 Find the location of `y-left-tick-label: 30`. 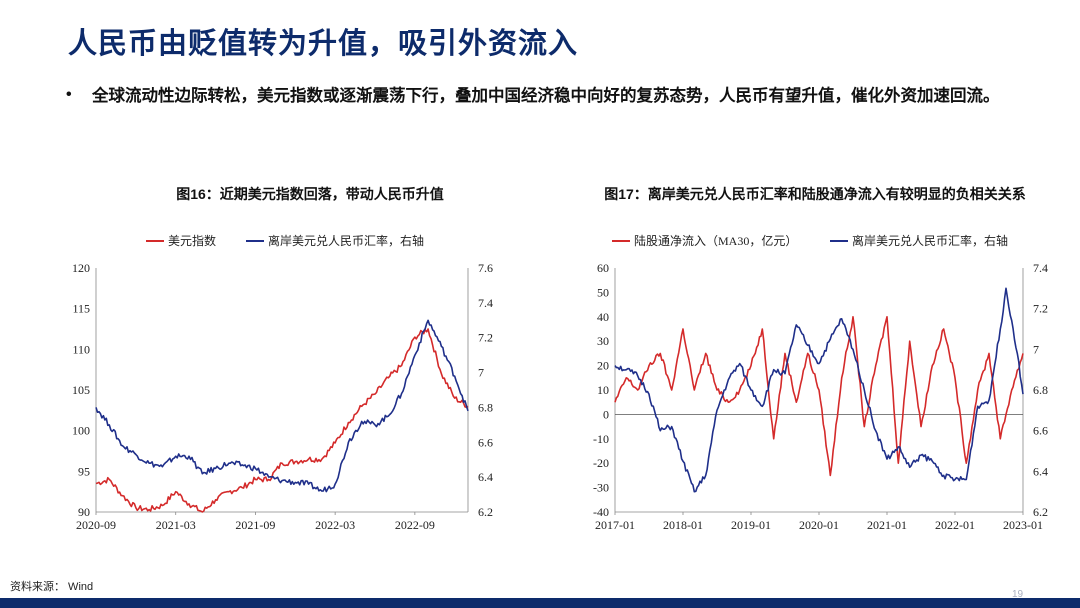

y-left-tick-label: 30 is located at coordinates (603, 341).